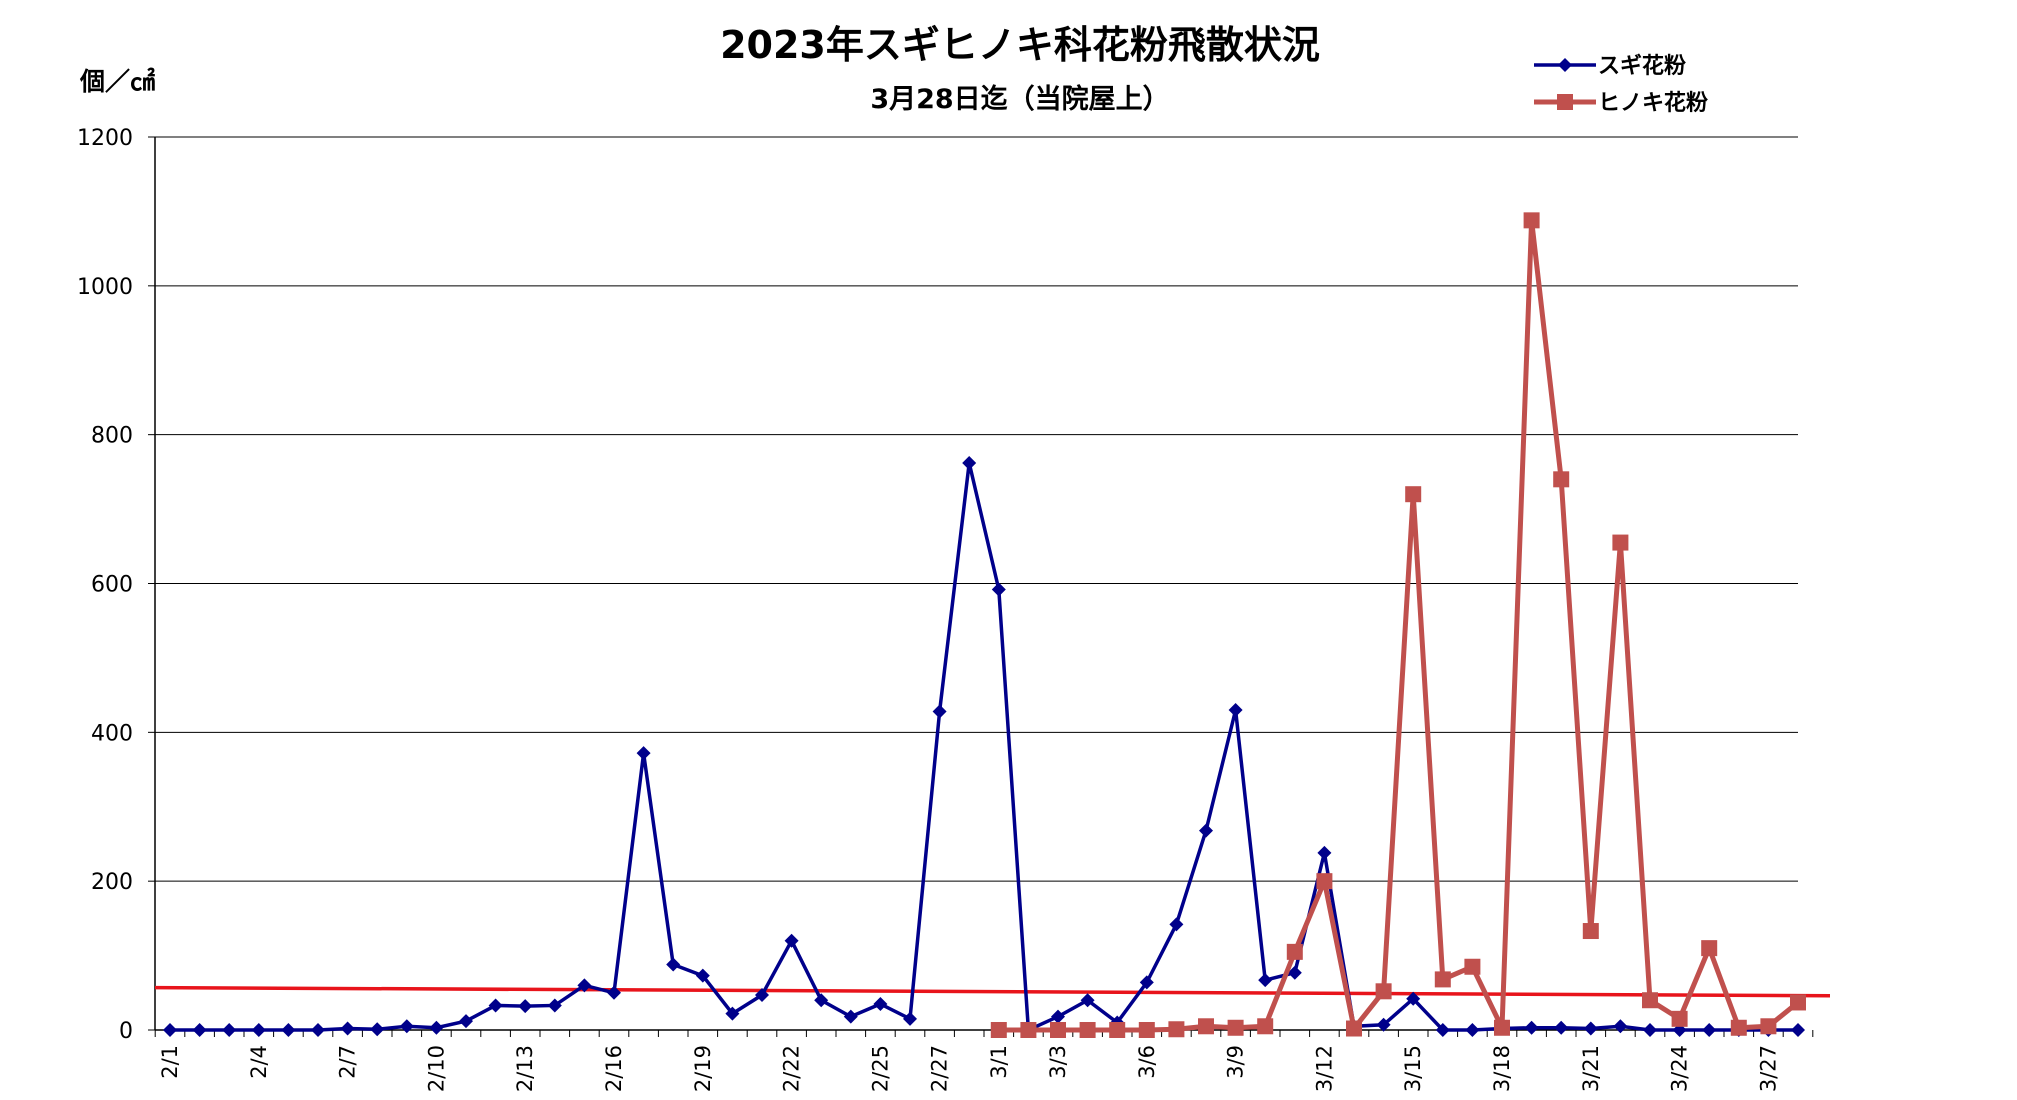  Describe the element at coordinates (1147, 1062) in the screenshot. I see `x-tick-label: 3/6` at that location.